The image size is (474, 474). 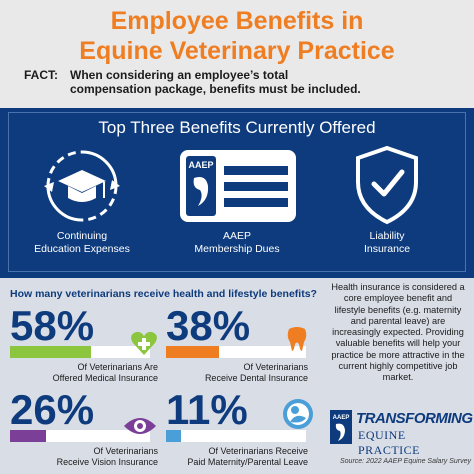 What do you see at coordinates (275, 367) in the screenshot?
I see `stat-dental-line1: Of Veterinarians` at bounding box center [275, 367].